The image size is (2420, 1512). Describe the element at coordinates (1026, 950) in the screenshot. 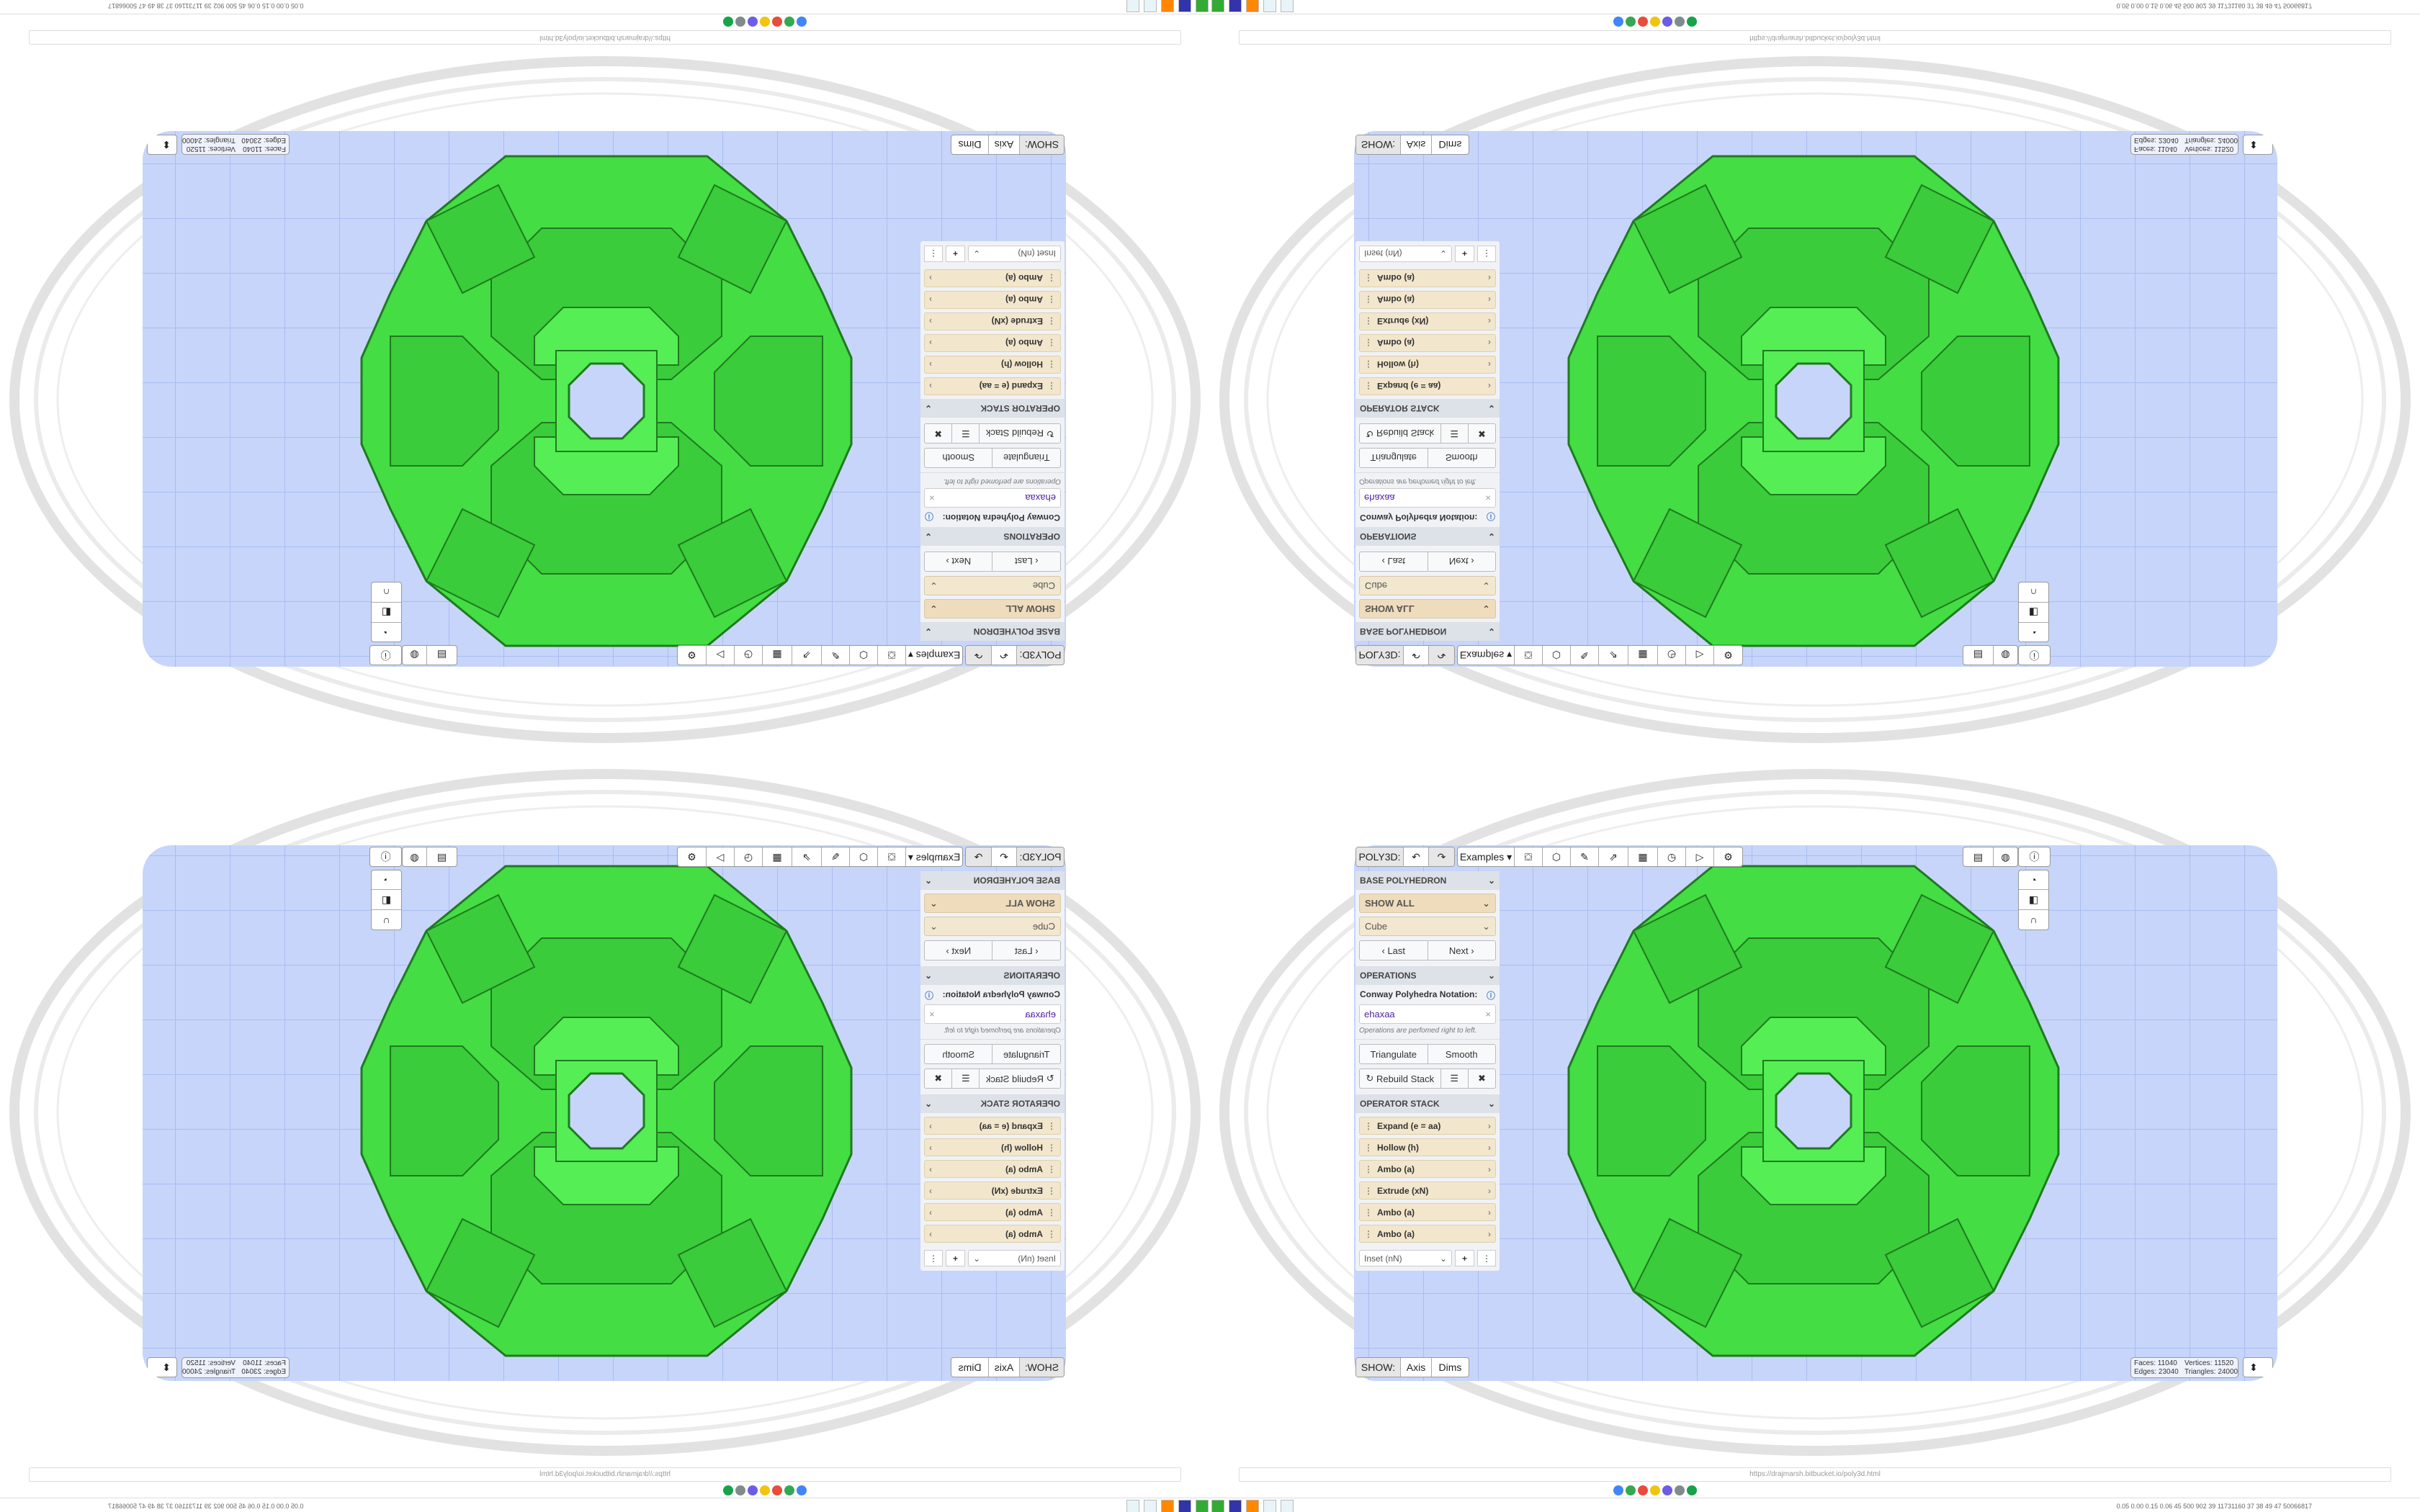

I see `last-button: ‹ Last` at that location.